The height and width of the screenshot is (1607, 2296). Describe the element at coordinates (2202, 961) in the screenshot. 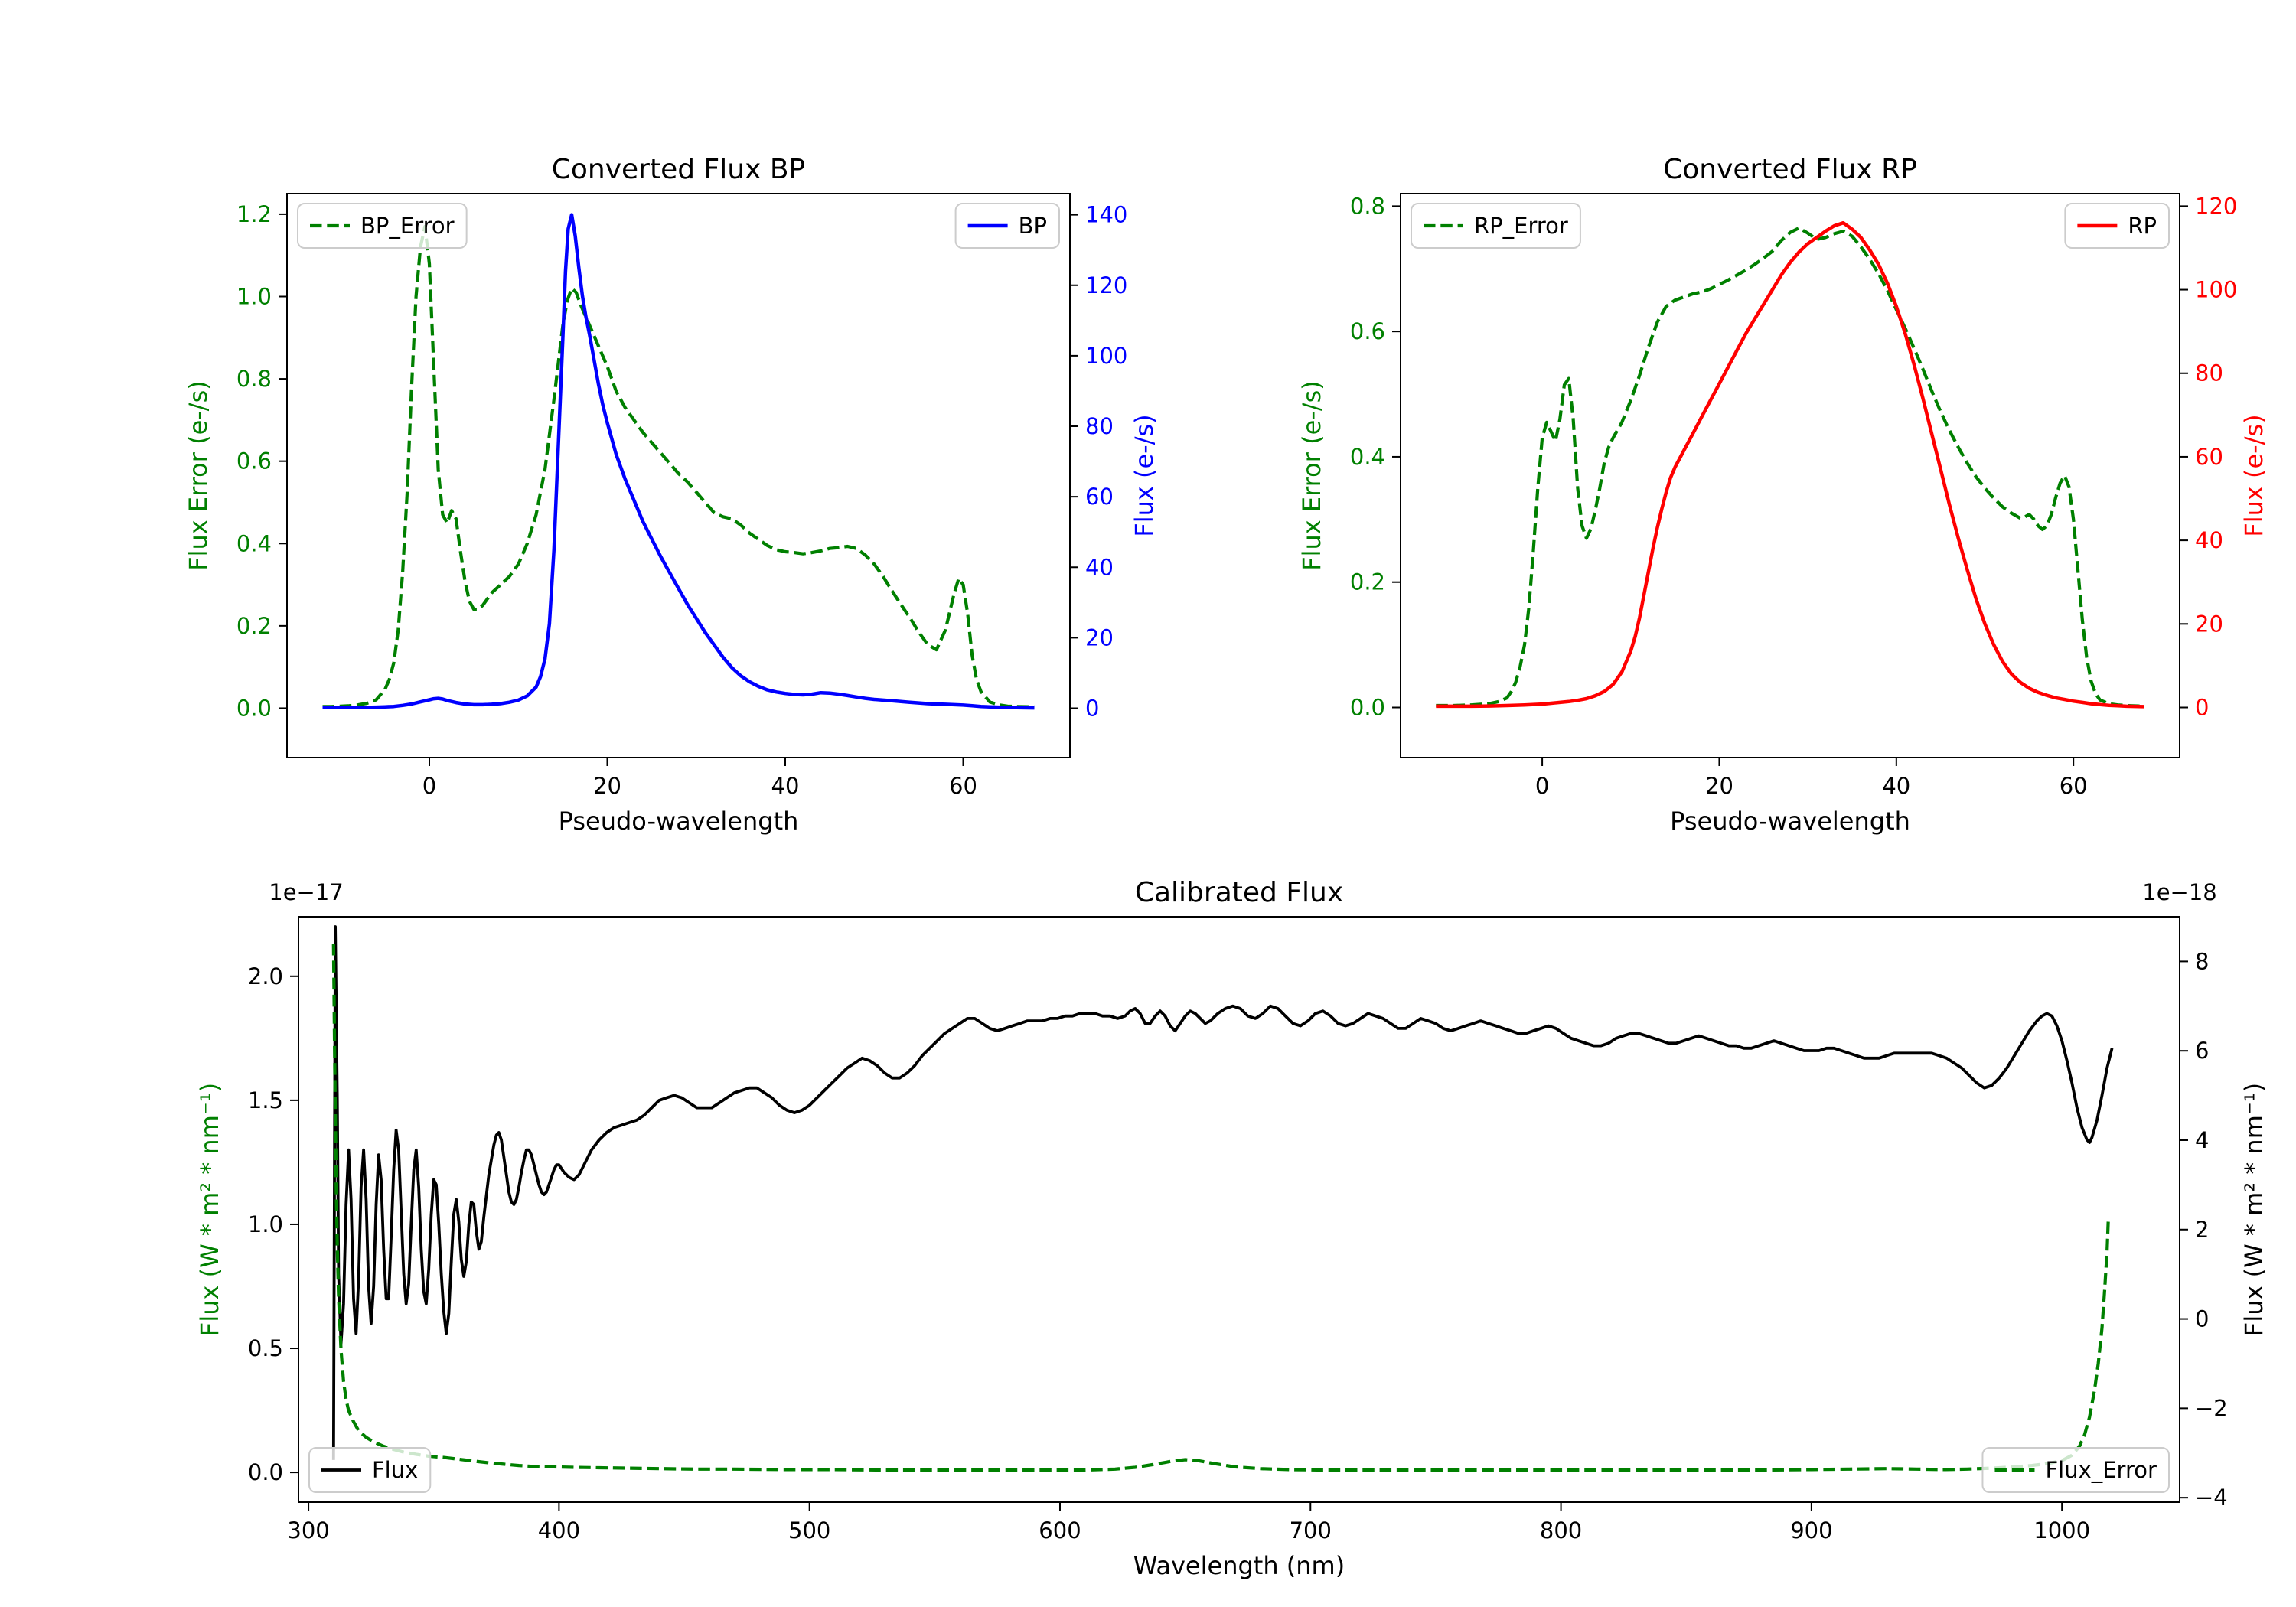

I see `y-tick-label-right: 8` at that location.